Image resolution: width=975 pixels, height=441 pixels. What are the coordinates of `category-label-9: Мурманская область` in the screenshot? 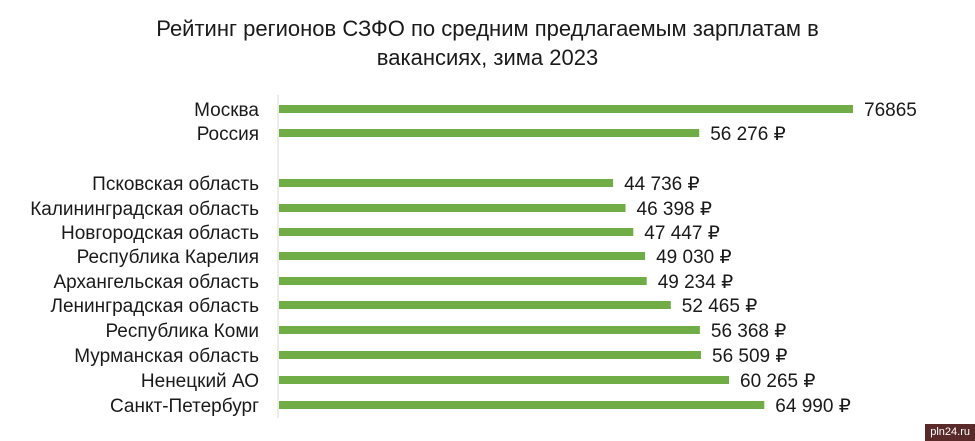 It's located at (166, 356).